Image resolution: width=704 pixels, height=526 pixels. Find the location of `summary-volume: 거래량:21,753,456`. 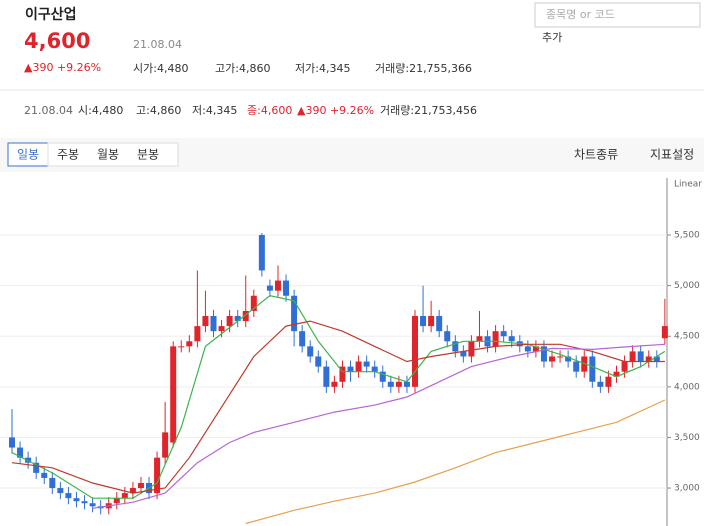

summary-volume: 거래량:21,753,456 is located at coordinates (428, 110).